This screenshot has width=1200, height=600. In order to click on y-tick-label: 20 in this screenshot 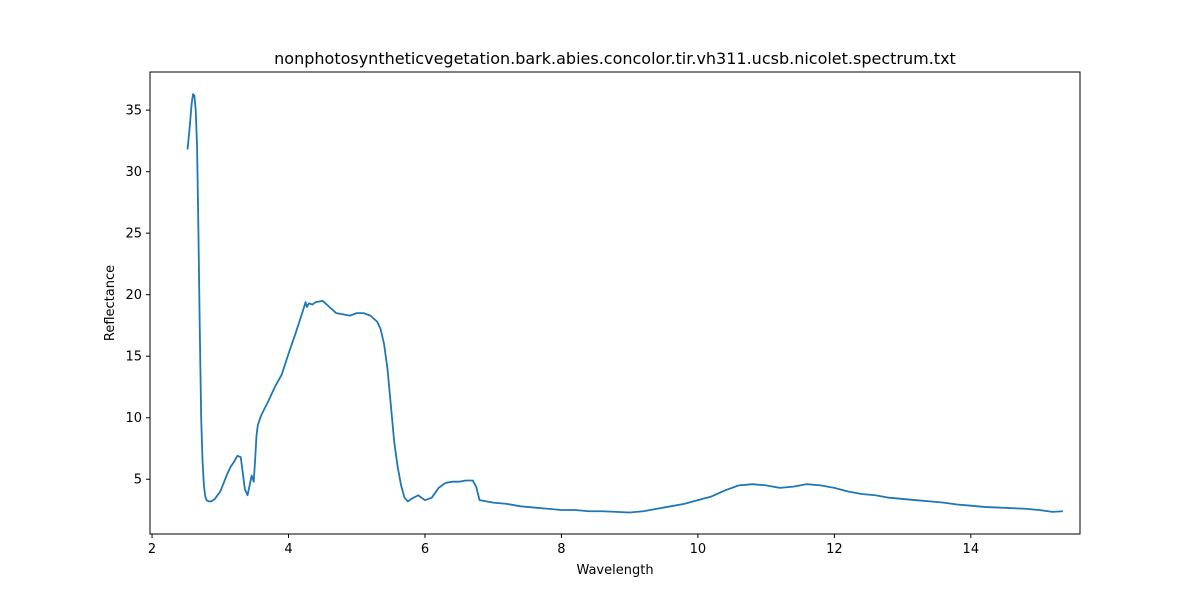, I will do `click(133, 295)`.